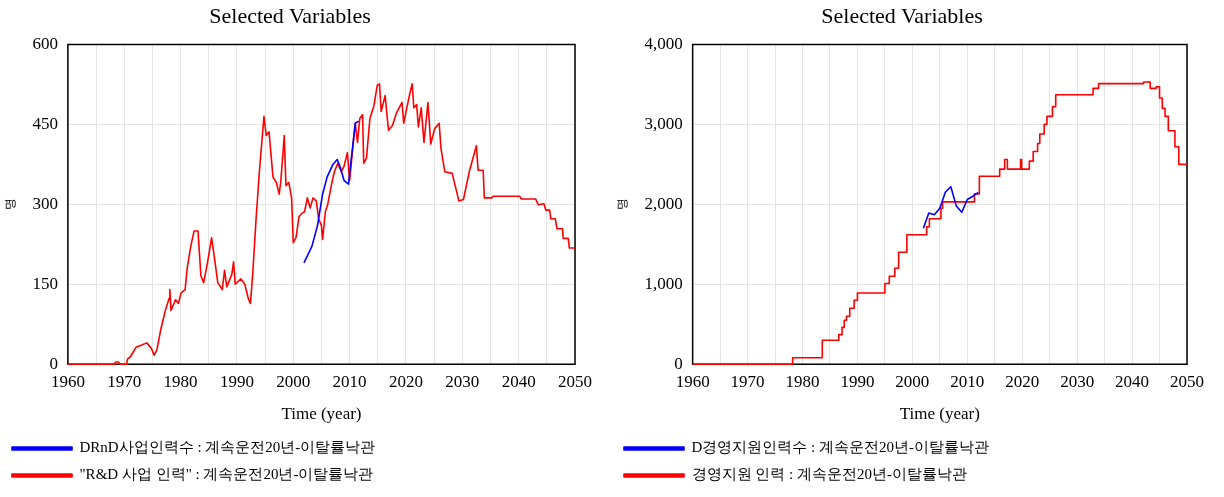 The height and width of the screenshot is (497, 1224). I want to click on y-tick-label: 150, so click(45, 283).